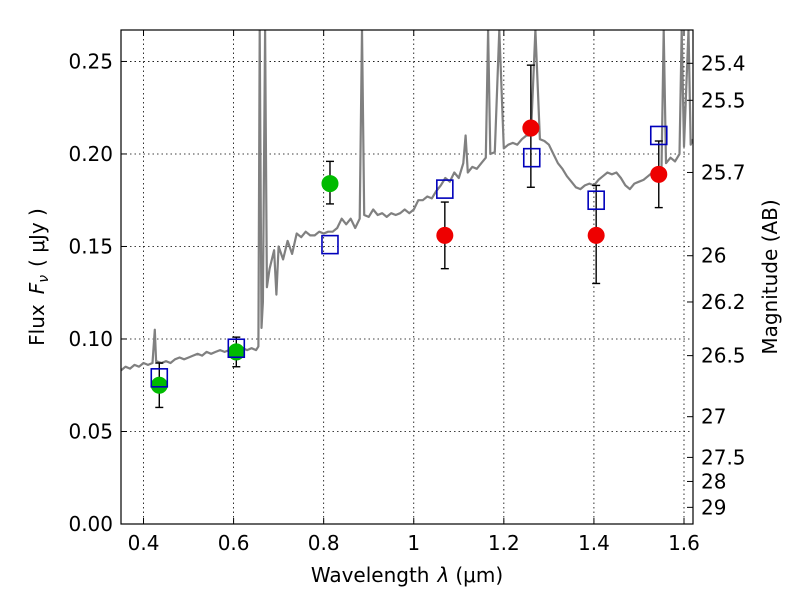 This screenshot has width=800, height=604. I want to click on y-tick-label: 0.15, so click(90, 246).